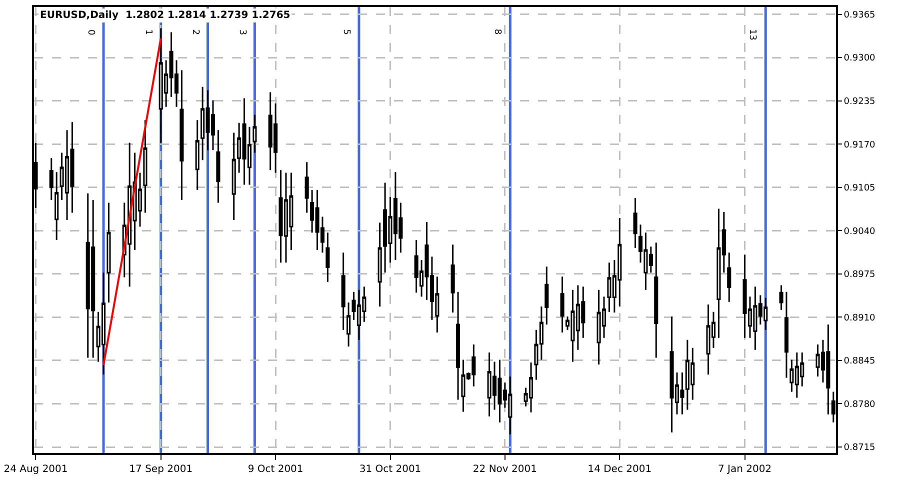 The width and height of the screenshot is (898, 477). What do you see at coordinates (161, 469) in the screenshot?
I see `x-tick-label: 17 Sep 2001` at bounding box center [161, 469].